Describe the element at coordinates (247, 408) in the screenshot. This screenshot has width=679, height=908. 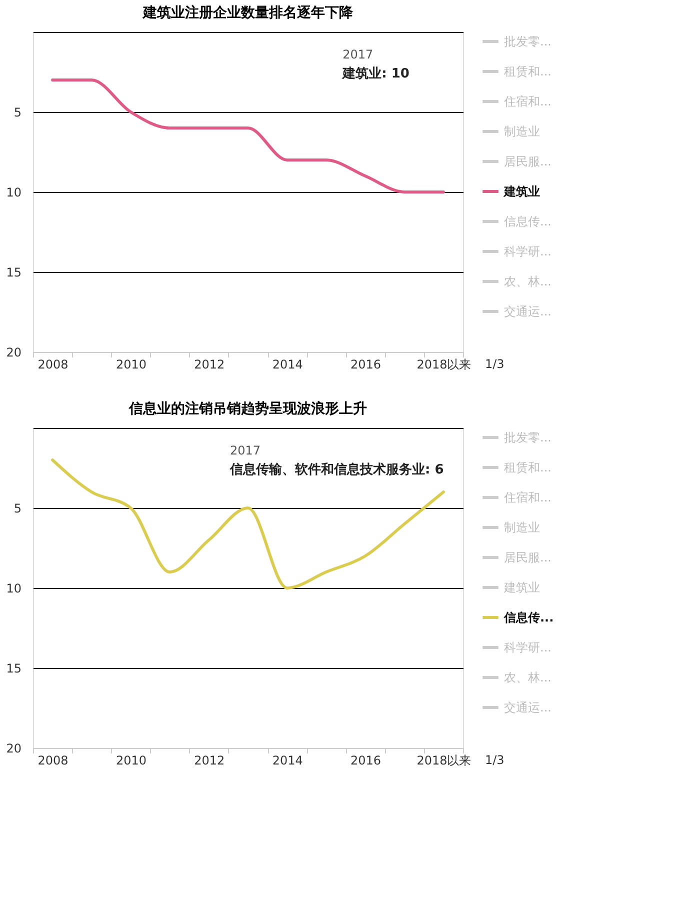
I see `chart-title: 信息业的注销吊销趋势呈现波浪形上升` at that location.